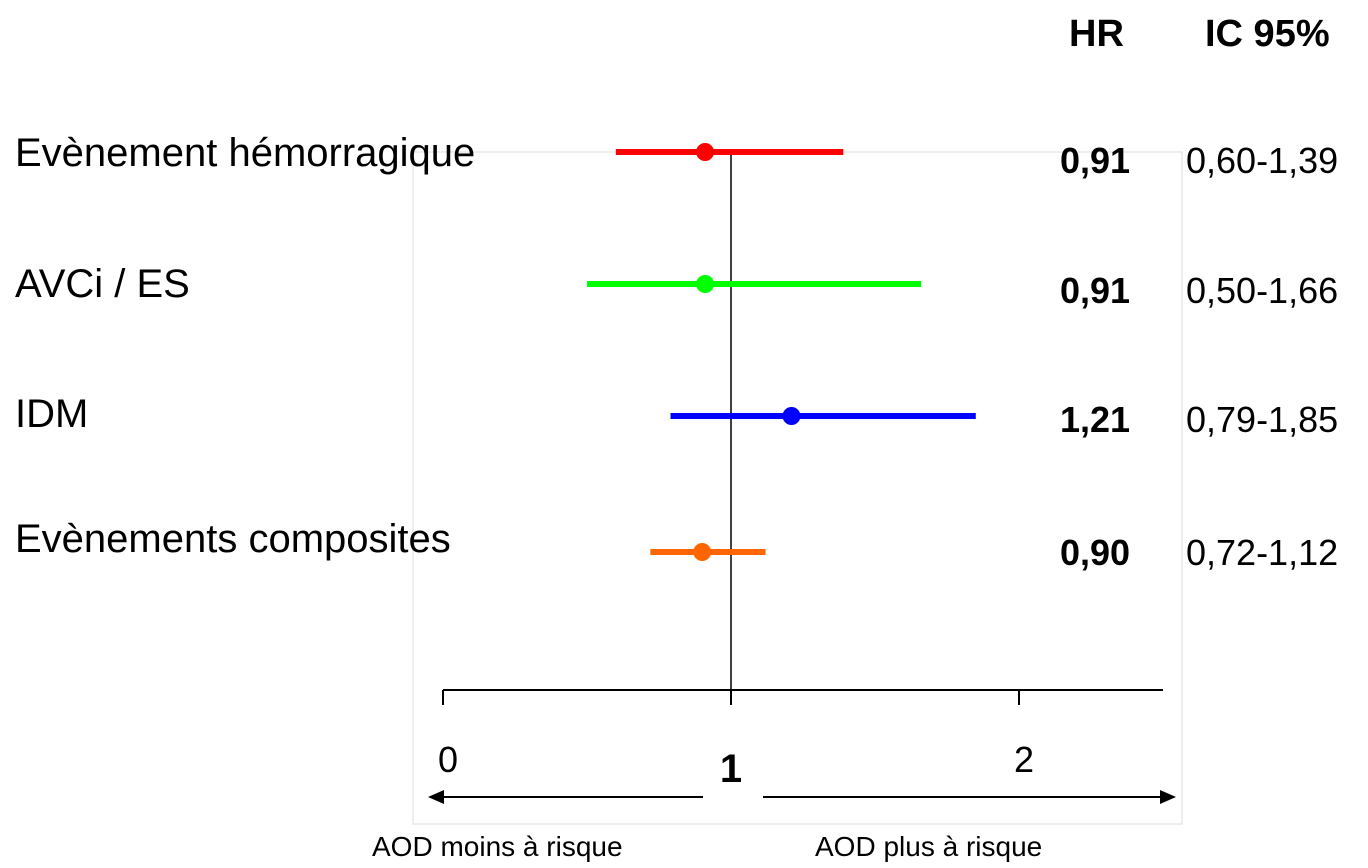 This screenshot has width=1368, height=868. What do you see at coordinates (1168, 797) in the screenshot?
I see `right-arrowhead` at bounding box center [1168, 797].